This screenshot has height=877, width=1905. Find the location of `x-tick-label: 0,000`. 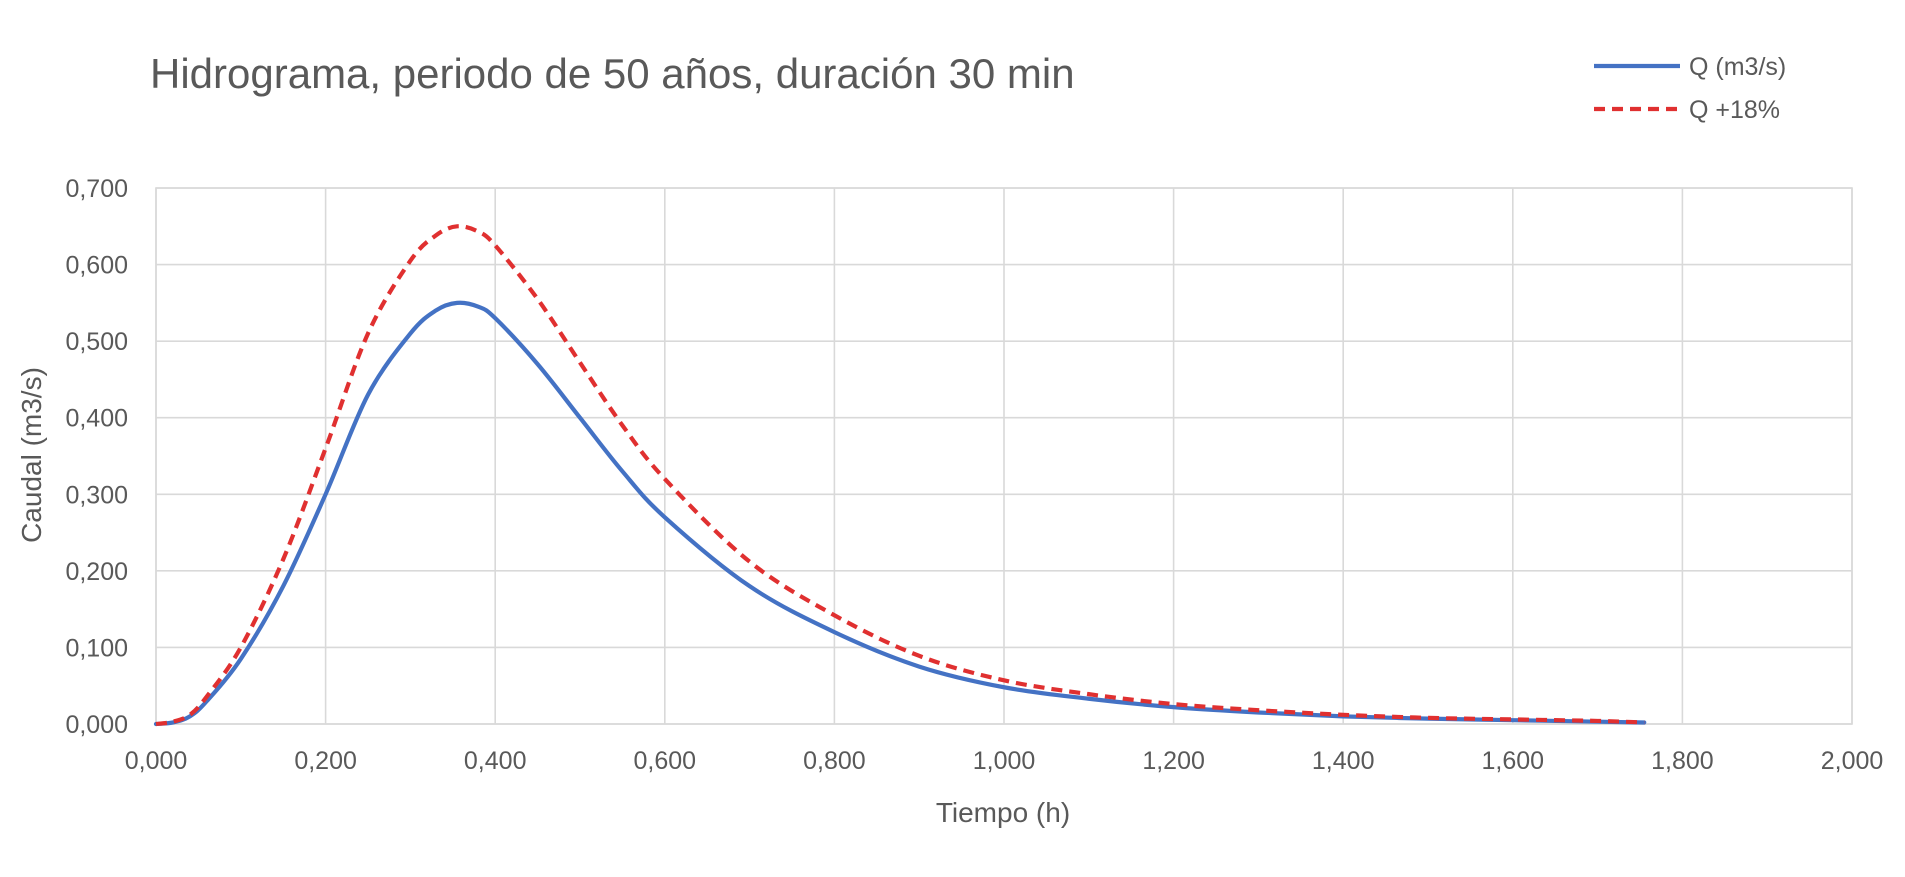

x-tick-label: 0,000 is located at coordinates (156, 761).